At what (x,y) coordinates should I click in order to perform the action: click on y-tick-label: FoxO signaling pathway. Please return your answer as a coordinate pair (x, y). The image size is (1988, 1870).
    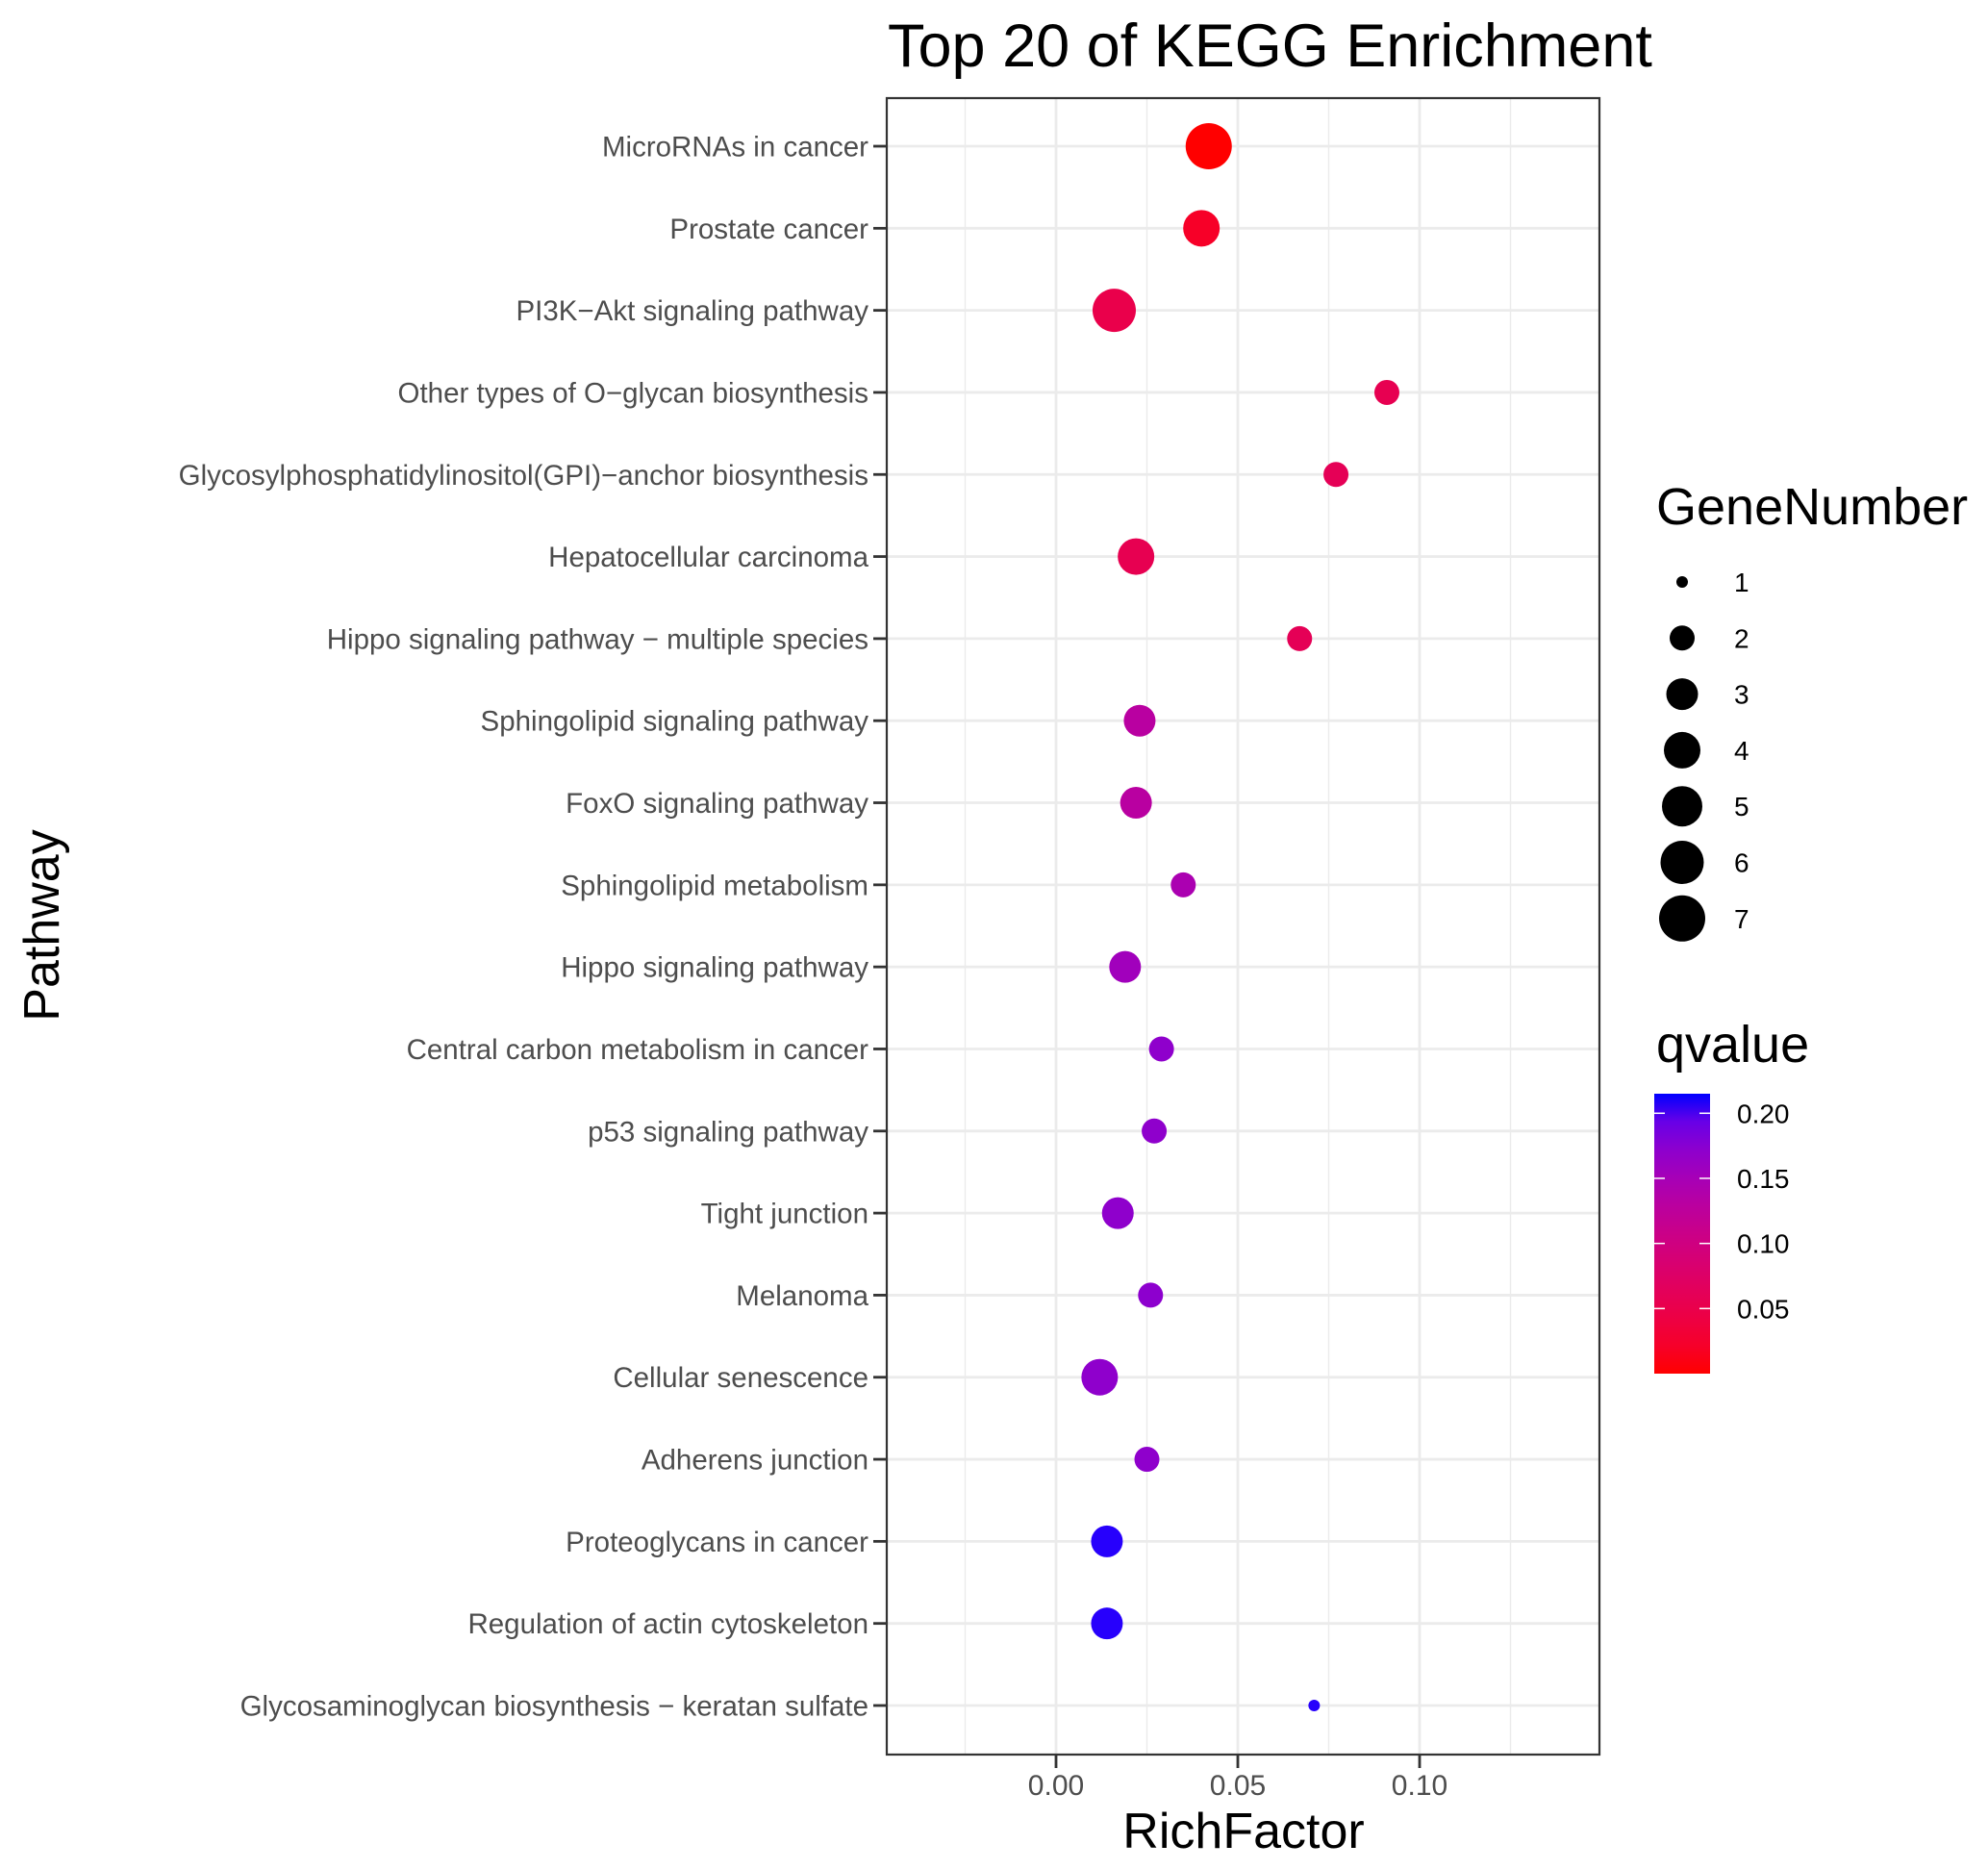
    Looking at the image, I should click on (717, 804).